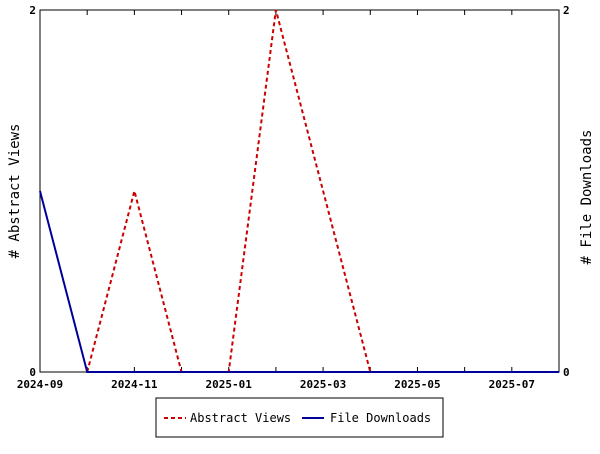  What do you see at coordinates (380, 418) in the screenshot?
I see `legend-label-file-downloads: File Downloads` at bounding box center [380, 418].